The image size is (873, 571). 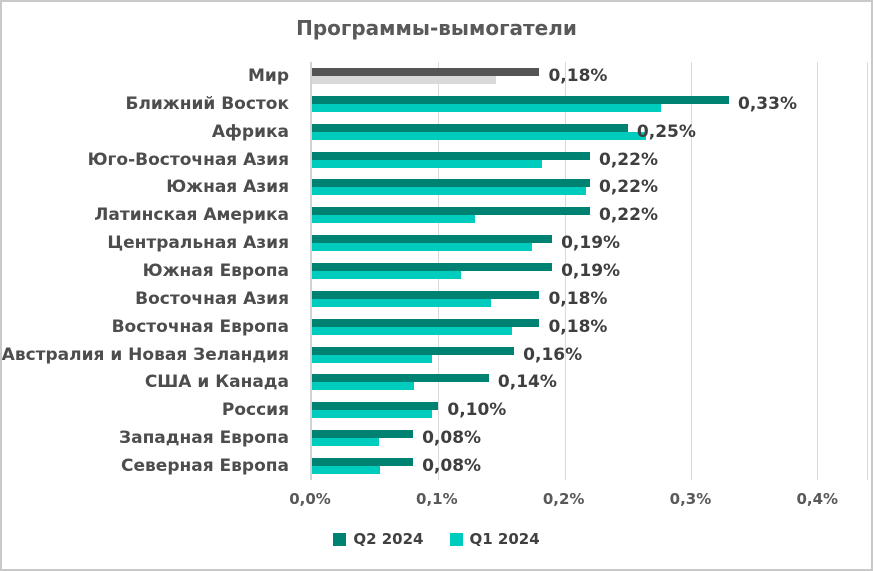 What do you see at coordinates (215, 270) in the screenshot?
I see `category-label: Южная Европа` at bounding box center [215, 270].